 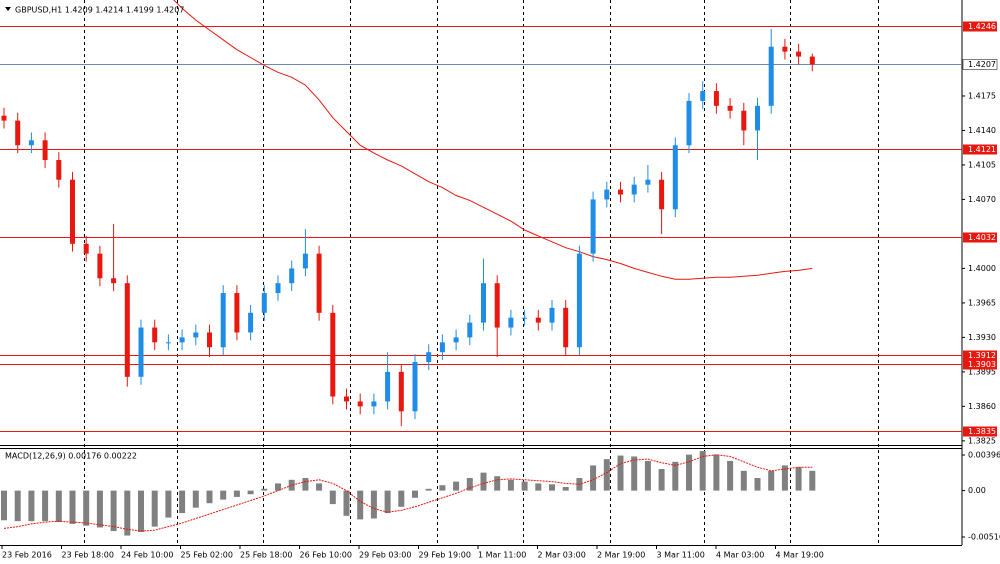 I want to click on x-tick-label: 26 Feb 10:00, so click(x=326, y=555).